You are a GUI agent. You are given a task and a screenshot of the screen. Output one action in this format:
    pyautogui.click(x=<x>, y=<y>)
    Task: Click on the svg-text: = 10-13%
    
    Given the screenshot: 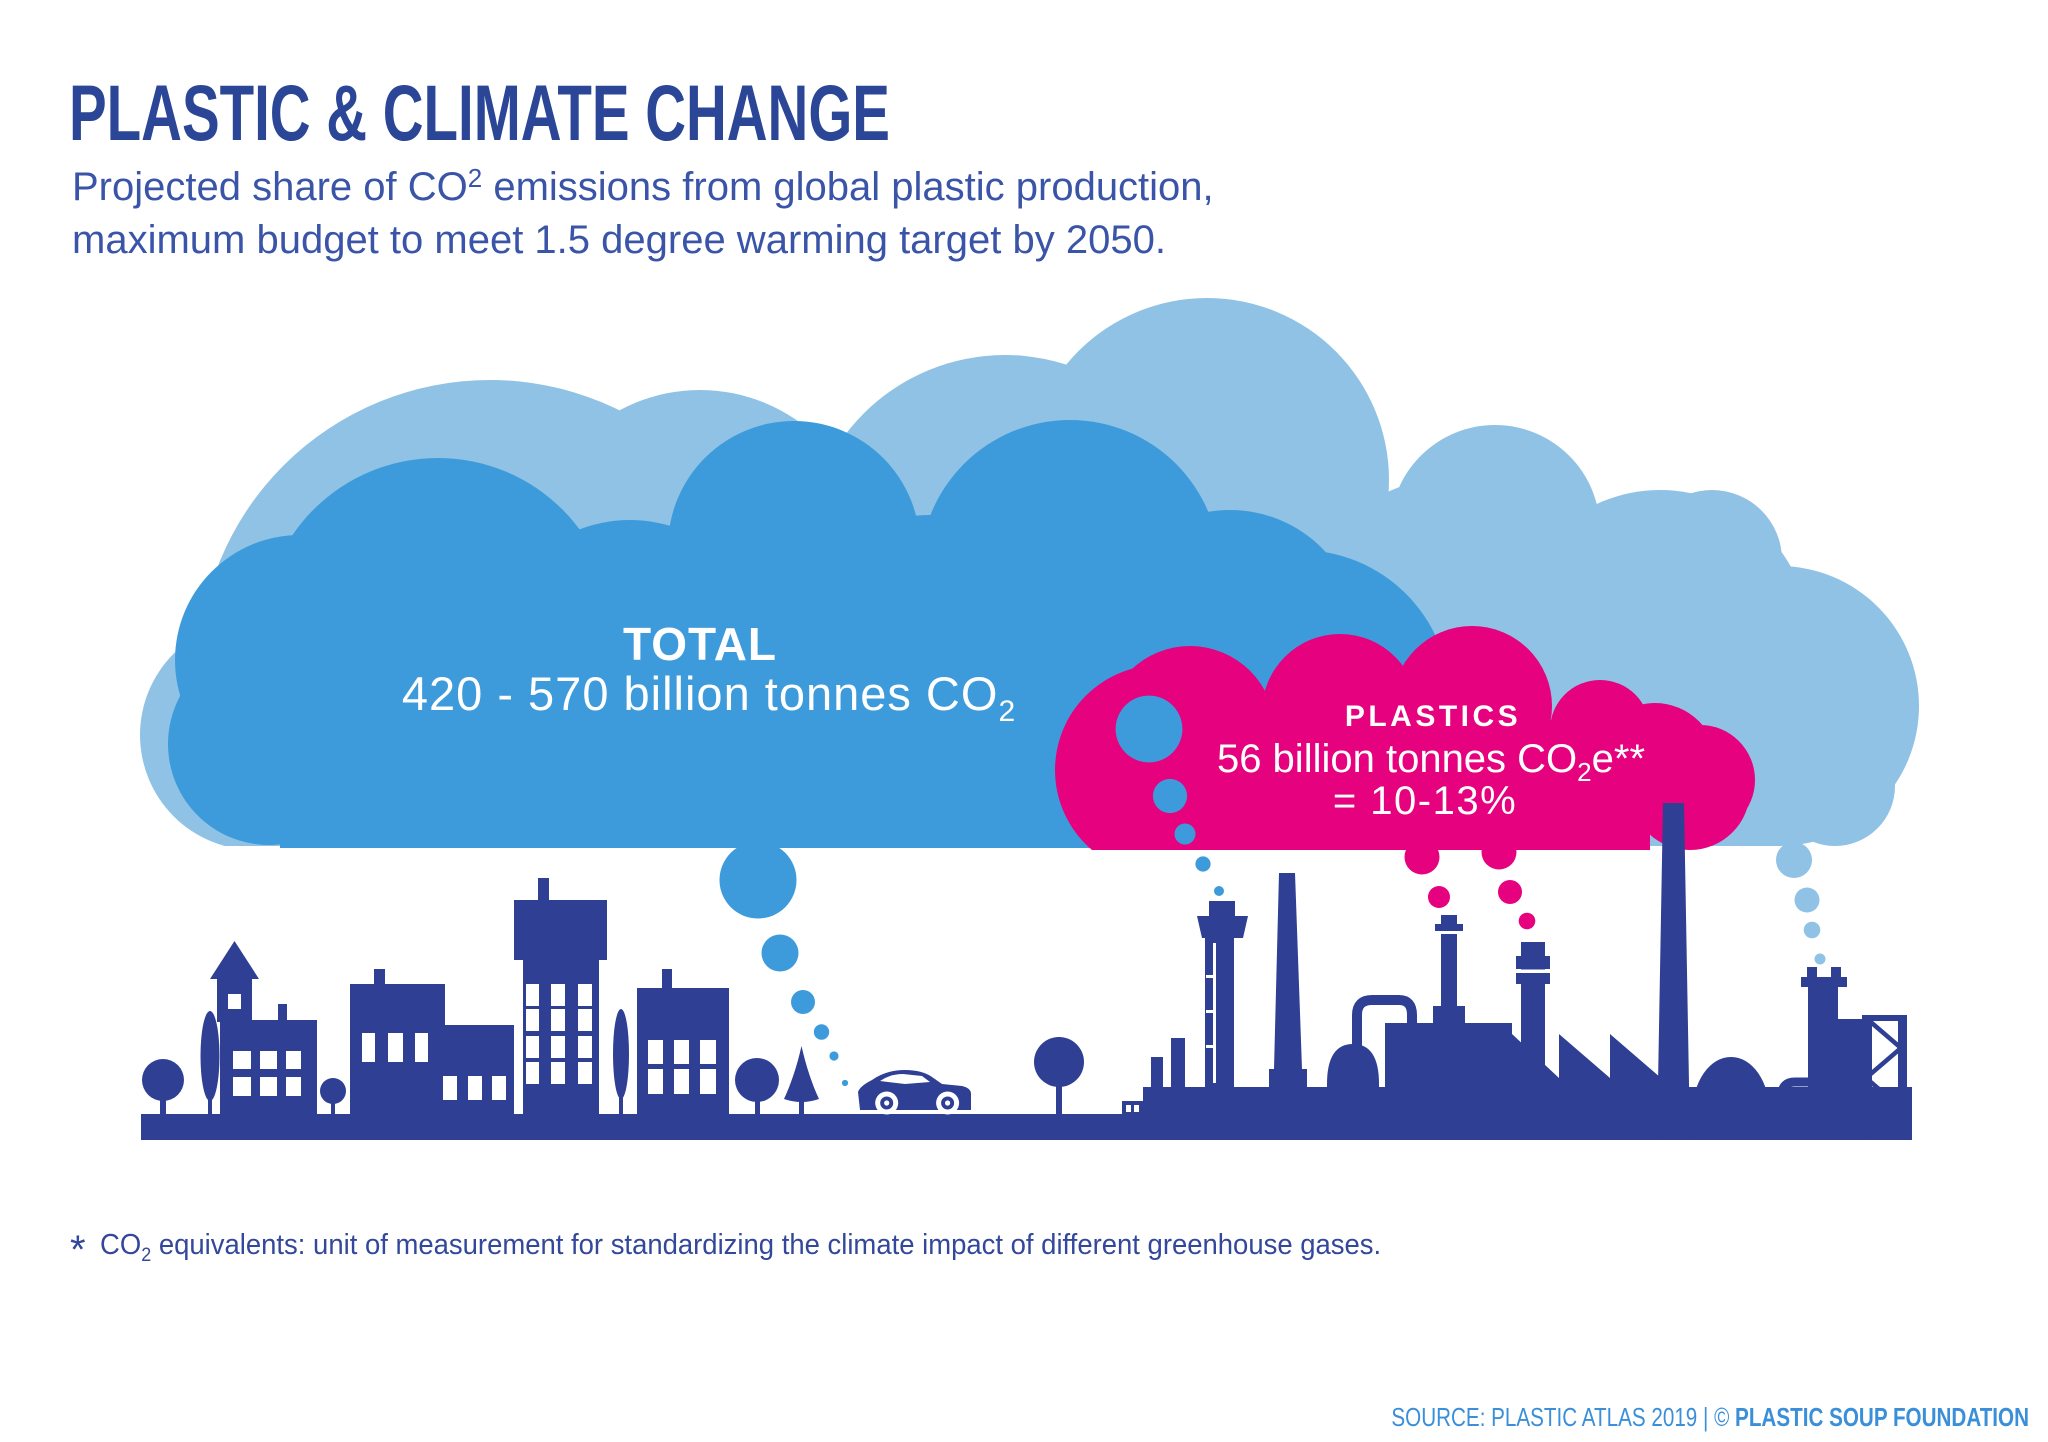 What is the action you would take?
    pyautogui.click(x=1425, y=801)
    